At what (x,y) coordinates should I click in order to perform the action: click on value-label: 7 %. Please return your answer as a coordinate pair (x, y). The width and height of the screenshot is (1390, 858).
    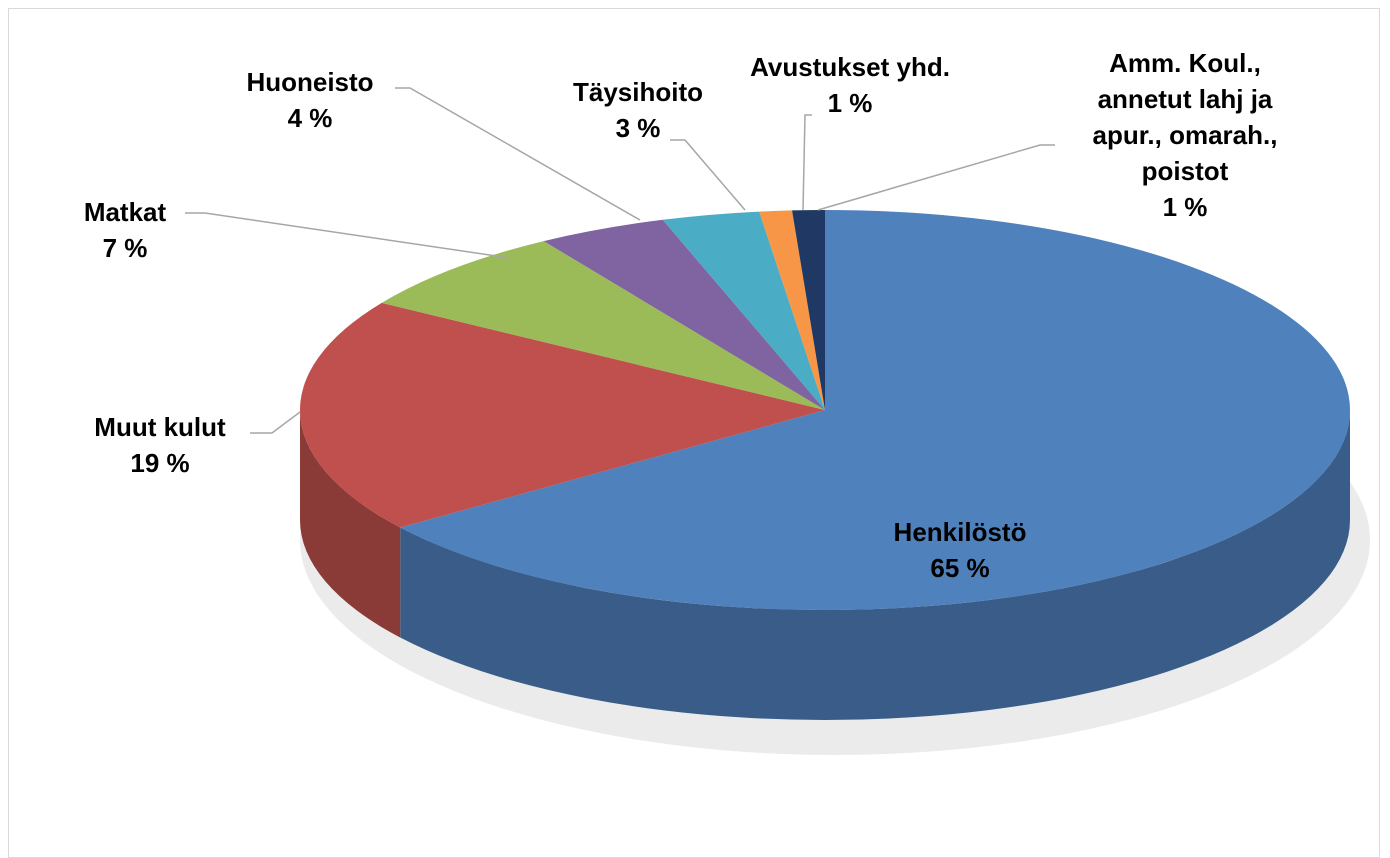
    Looking at the image, I should click on (125, 248).